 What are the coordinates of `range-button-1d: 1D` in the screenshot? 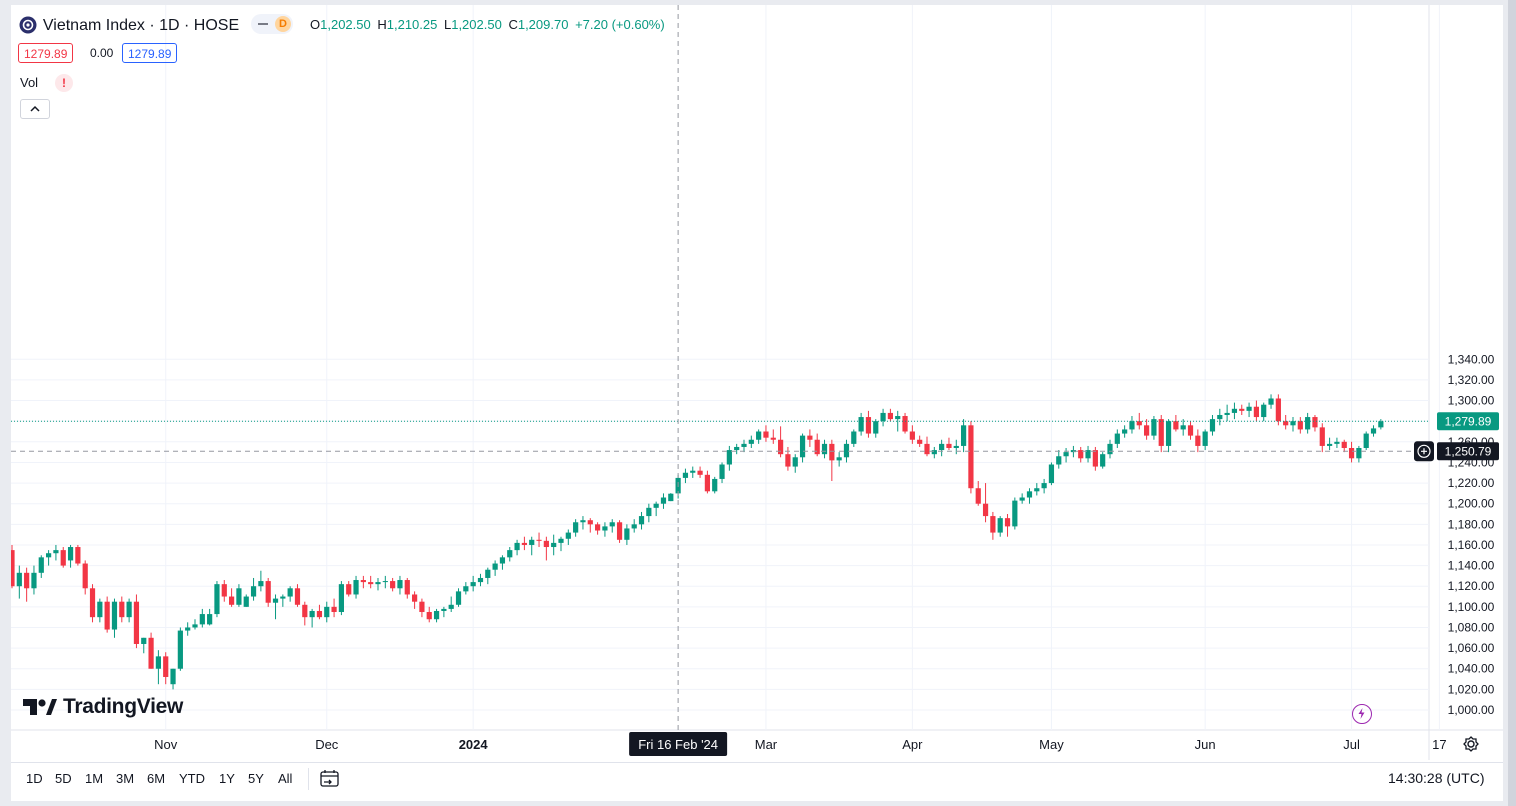 It's located at (34, 778).